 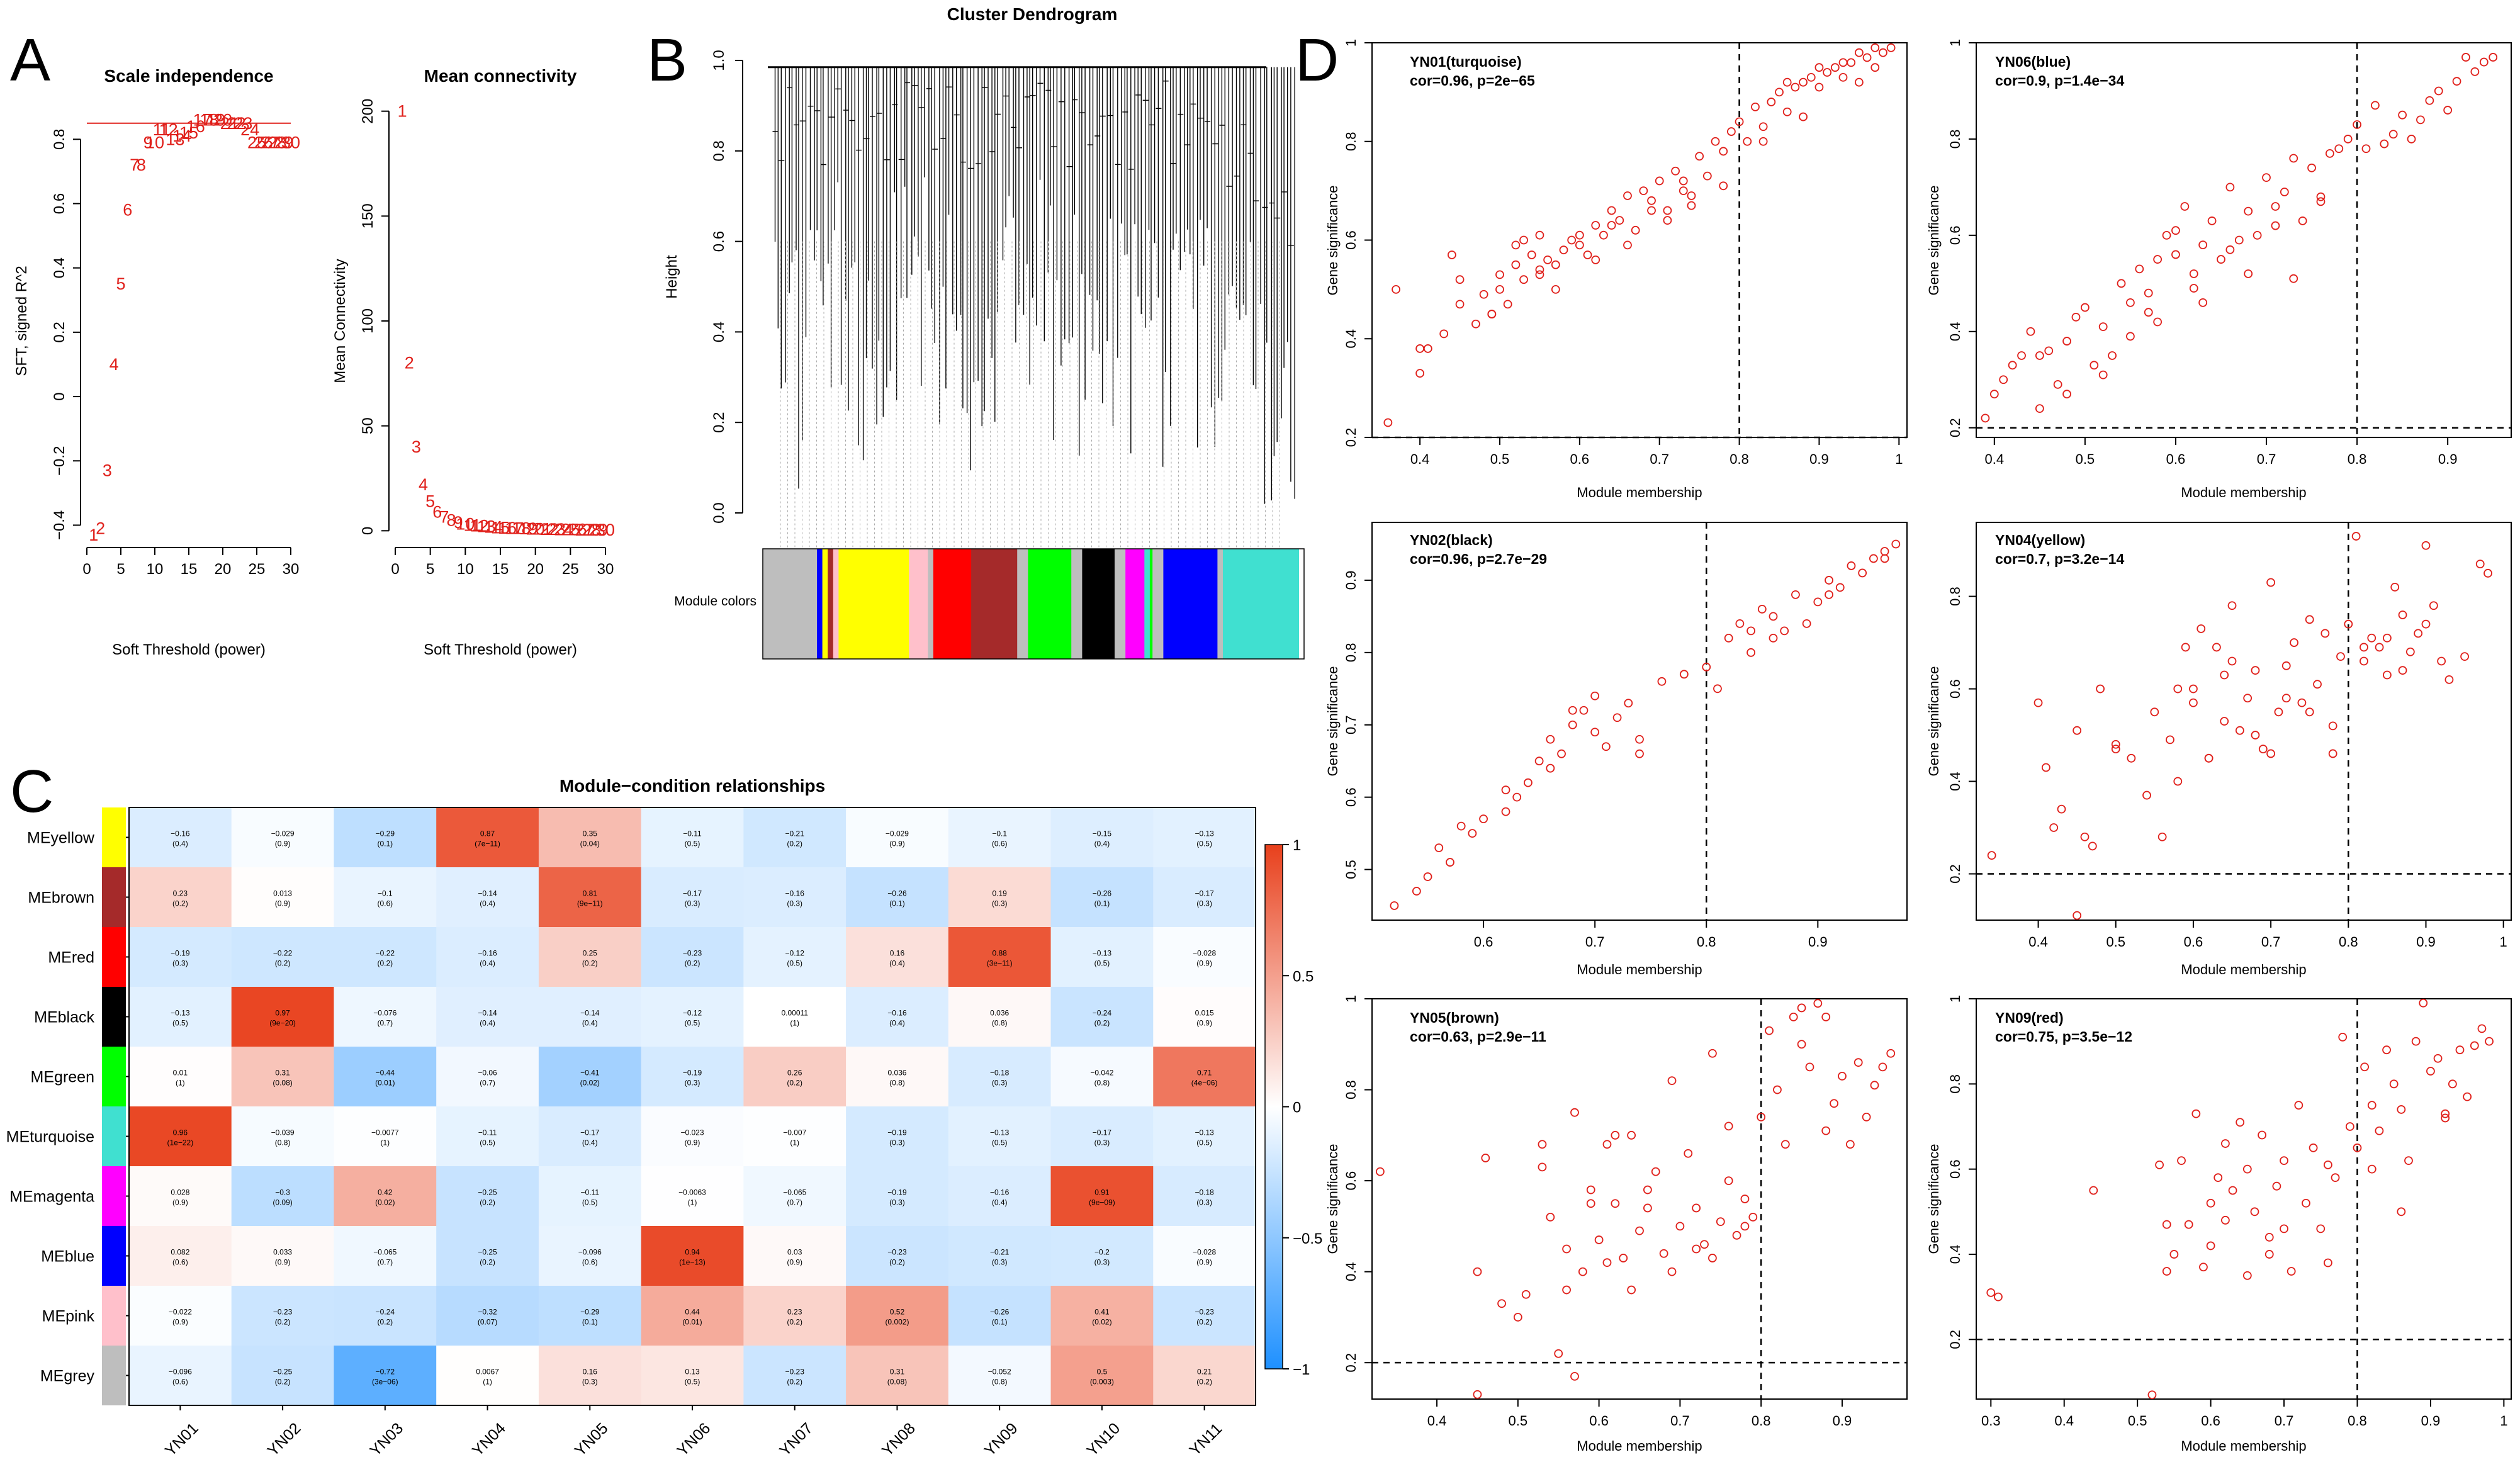 What do you see at coordinates (270, 142) in the screenshot?
I see `data-point-label: 27` at bounding box center [270, 142].